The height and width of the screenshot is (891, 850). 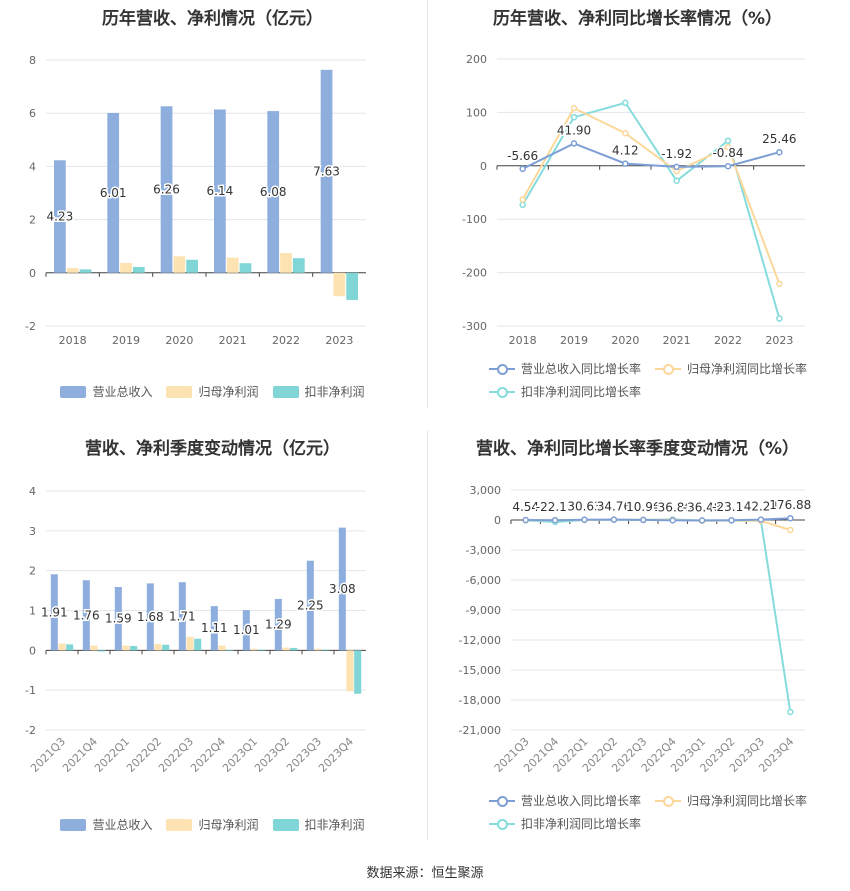 I want to click on bar-value-label: 7.63, so click(x=326, y=171).